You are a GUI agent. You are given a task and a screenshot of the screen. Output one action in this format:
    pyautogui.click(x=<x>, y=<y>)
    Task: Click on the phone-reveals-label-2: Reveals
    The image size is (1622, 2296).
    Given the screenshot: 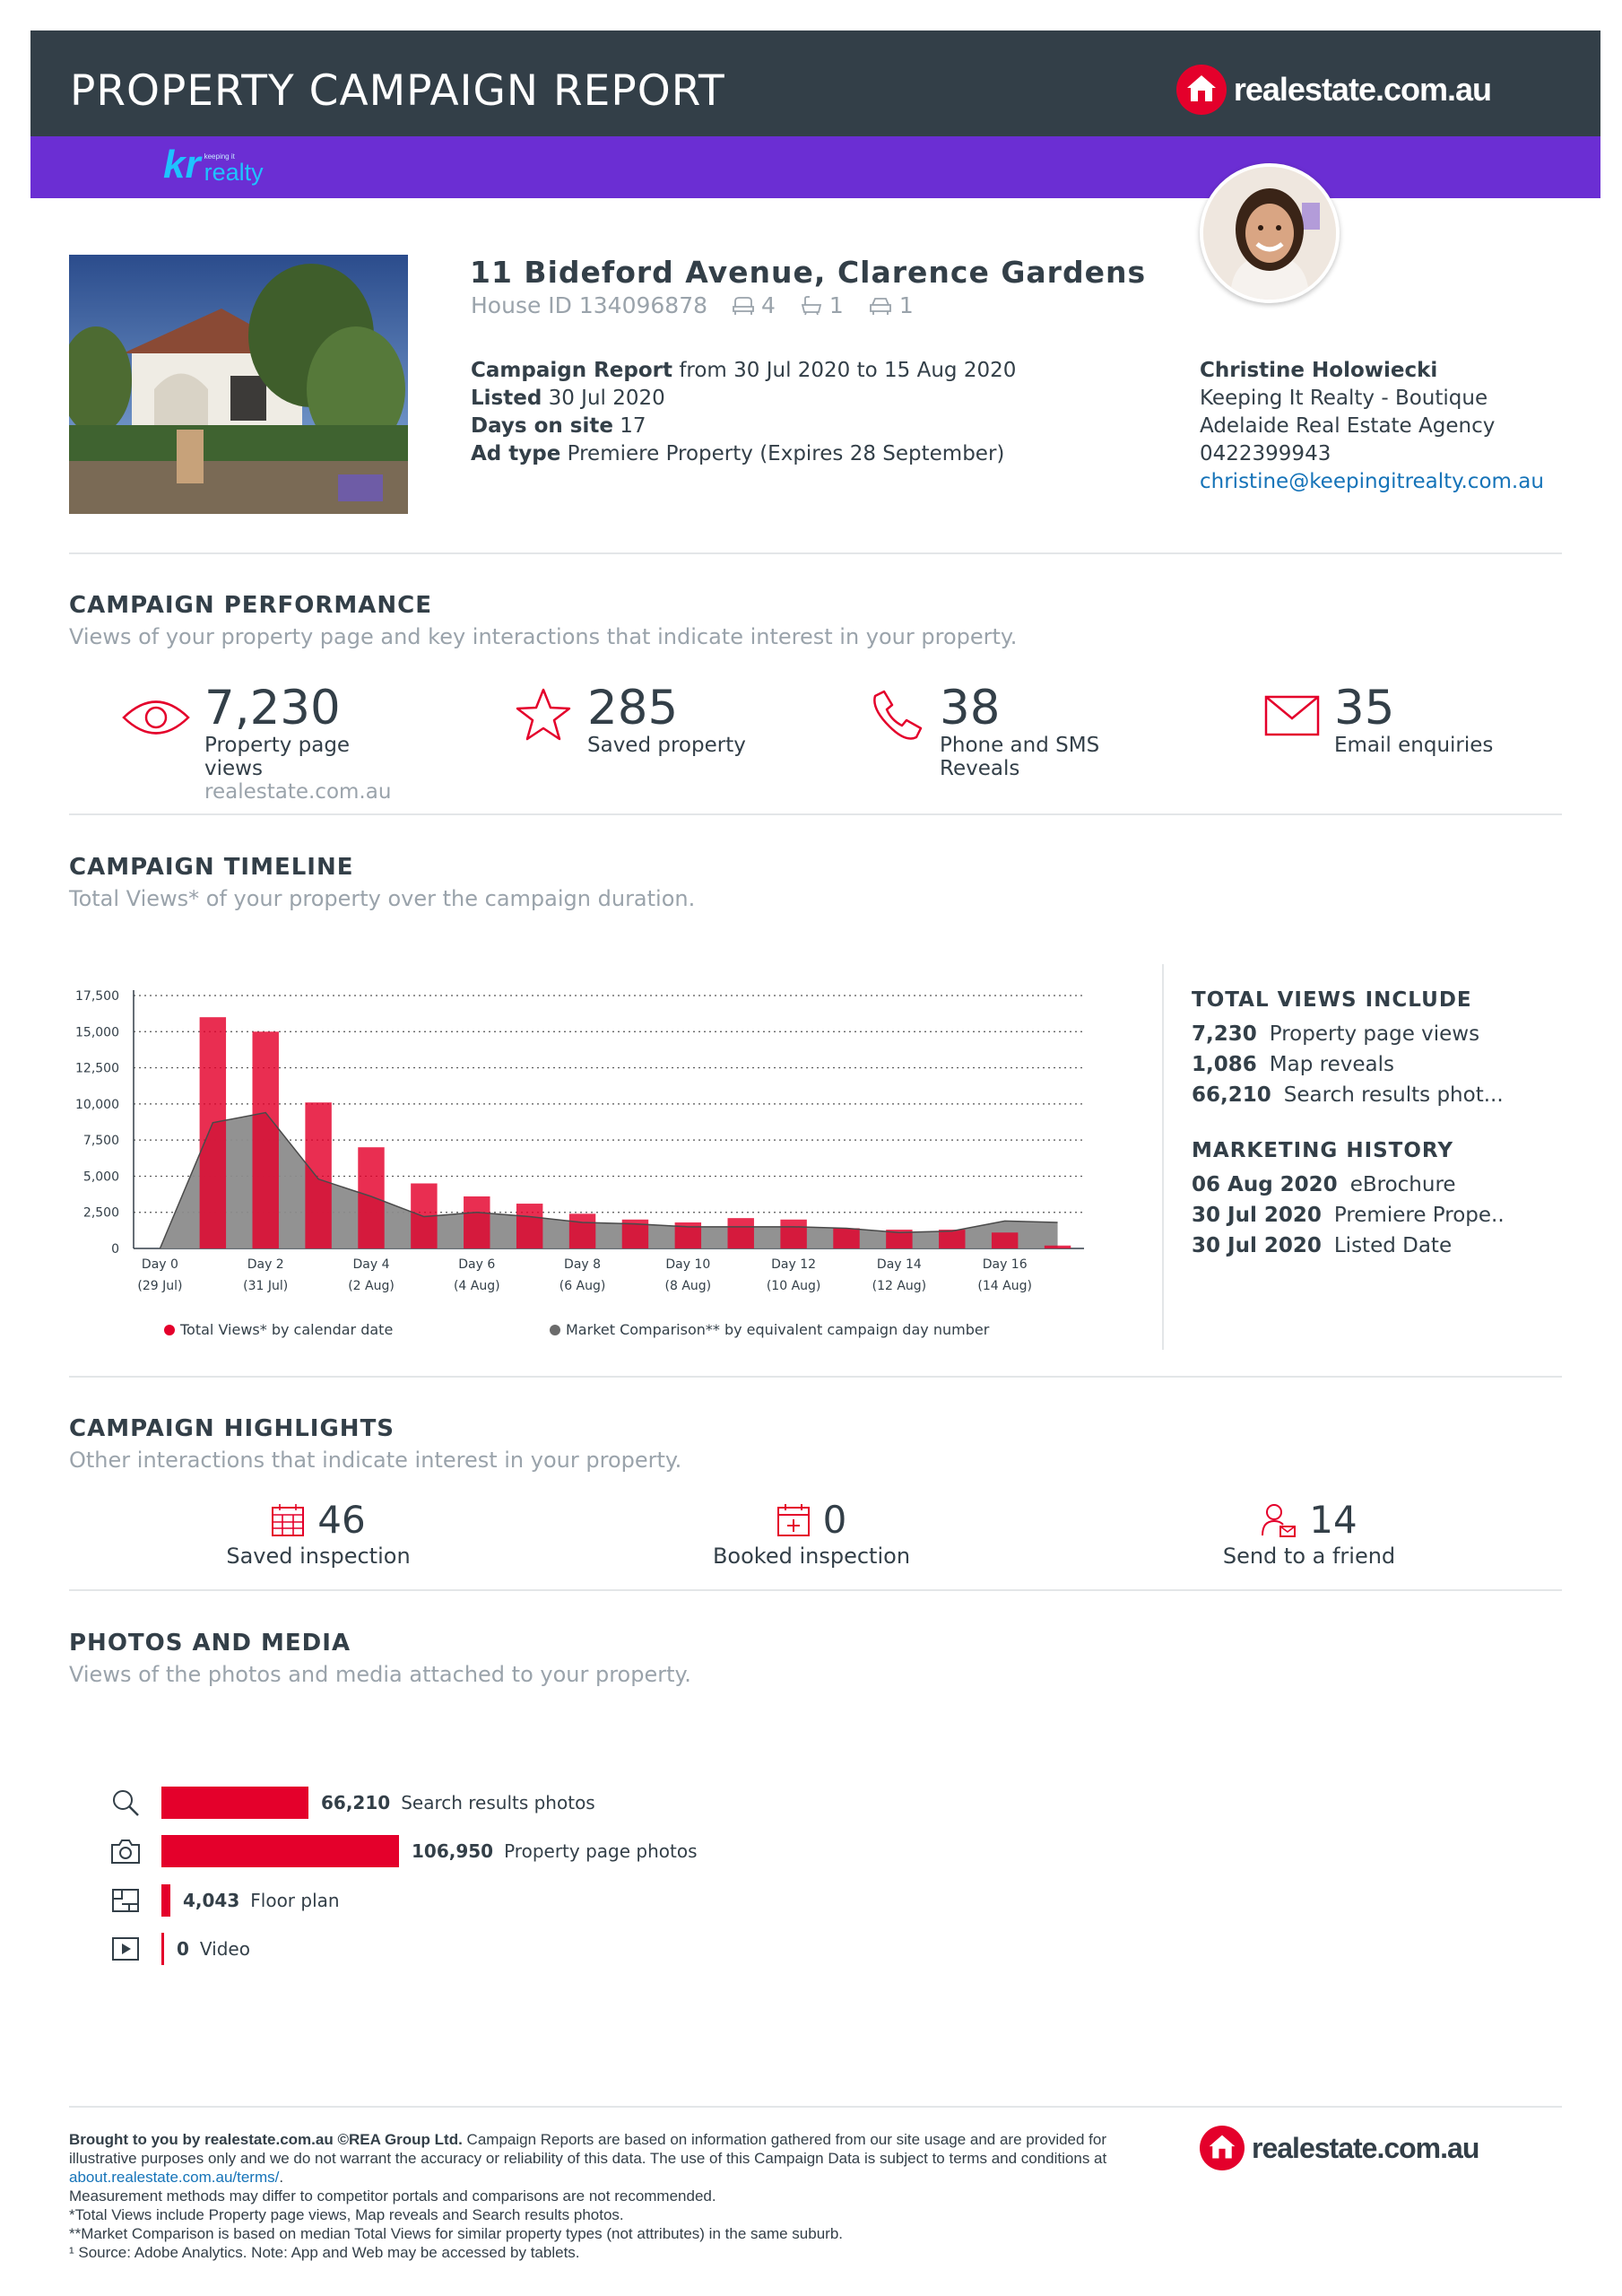 What is the action you would take?
    pyautogui.click(x=980, y=768)
    